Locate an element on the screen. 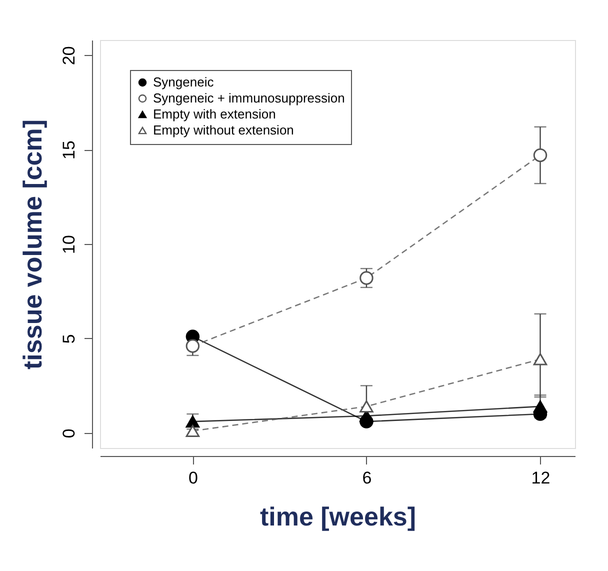 Image resolution: width=608 pixels, height=571 pixels. legend-label: Empty without extension is located at coordinates (223, 130).